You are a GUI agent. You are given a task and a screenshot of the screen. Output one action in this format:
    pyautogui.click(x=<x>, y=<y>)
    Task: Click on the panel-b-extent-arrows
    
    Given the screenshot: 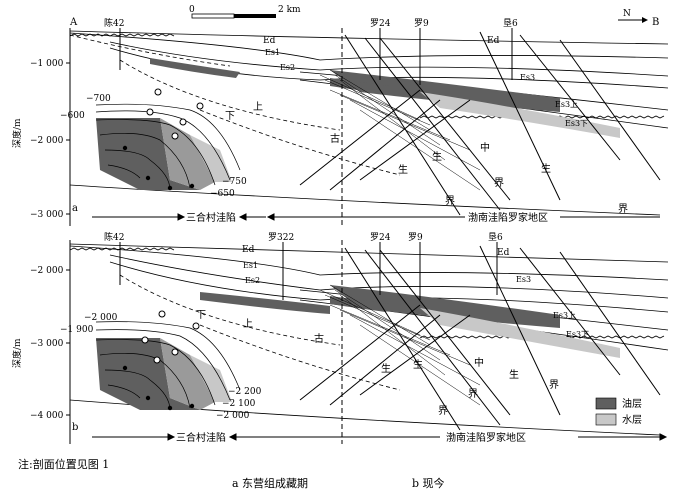 What is the action you would take?
    pyautogui.click(x=380, y=437)
    